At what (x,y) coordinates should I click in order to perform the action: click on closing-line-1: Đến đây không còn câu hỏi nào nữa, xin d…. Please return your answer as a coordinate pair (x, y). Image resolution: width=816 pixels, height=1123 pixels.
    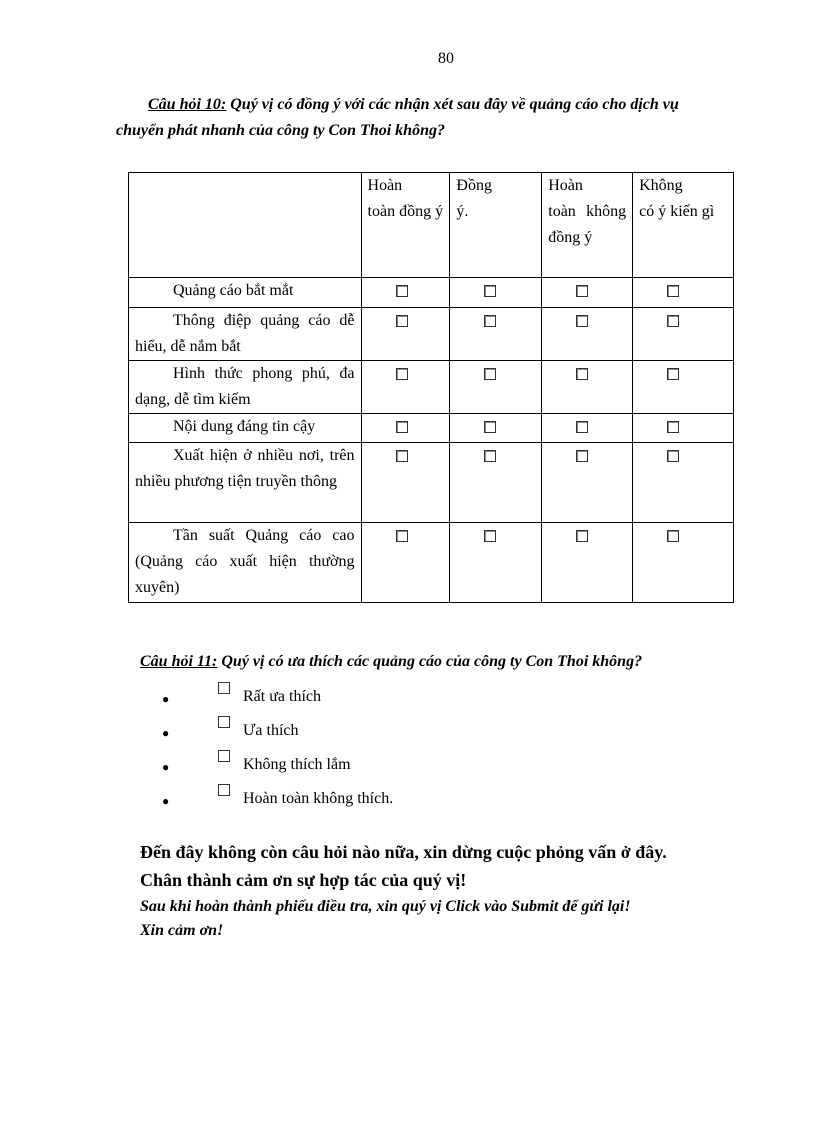
    Looking at the image, I should click on (403, 852).